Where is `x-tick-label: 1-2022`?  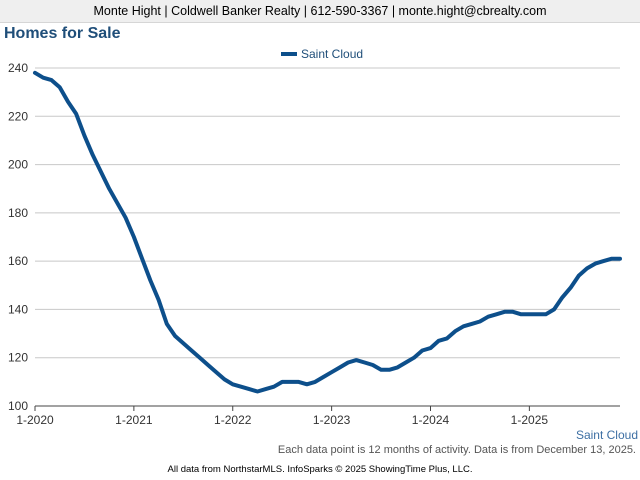 x-tick-label: 1-2022 is located at coordinates (233, 420).